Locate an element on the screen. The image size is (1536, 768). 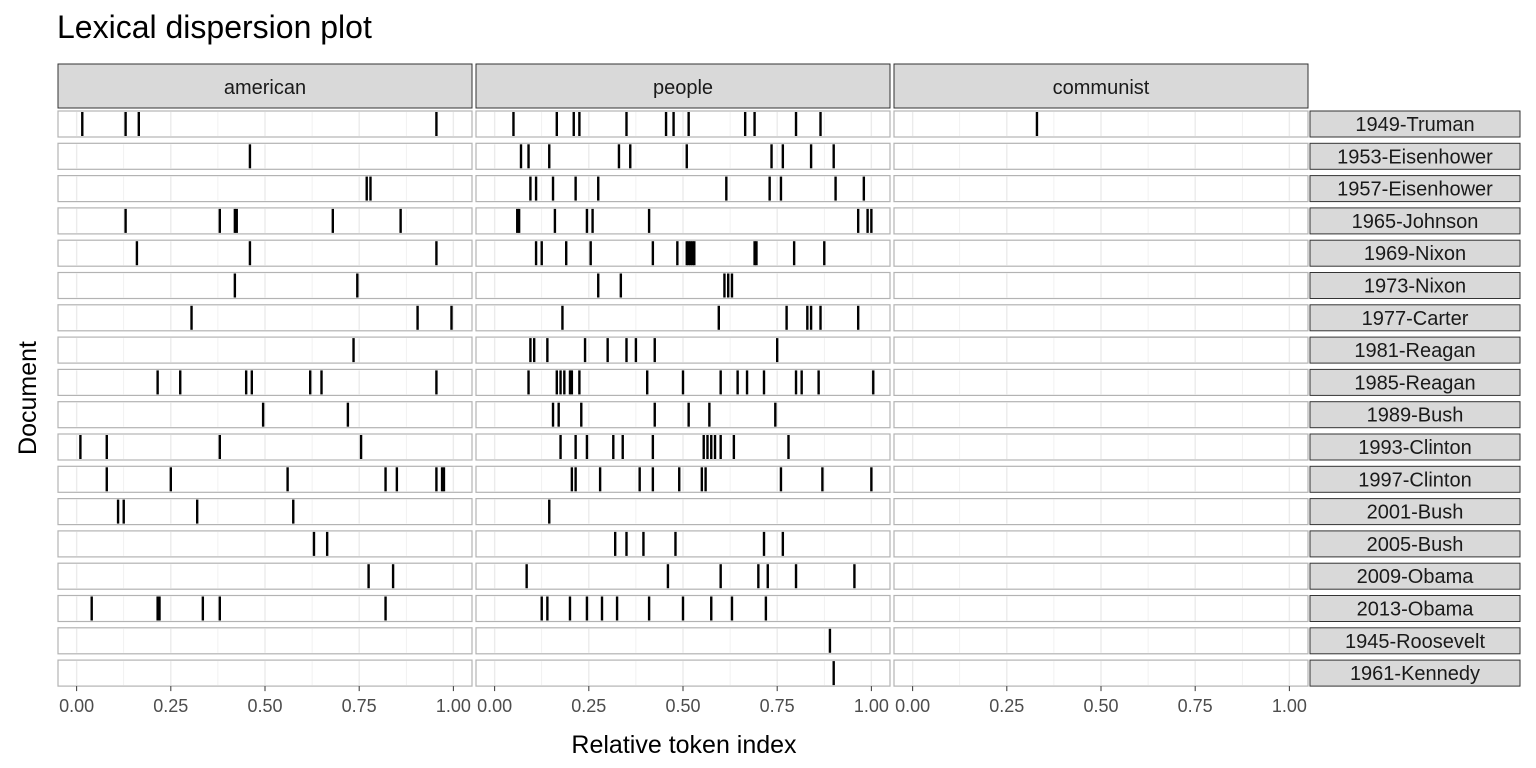
row-strip-label: 1973-Nixon is located at coordinates (1415, 287).